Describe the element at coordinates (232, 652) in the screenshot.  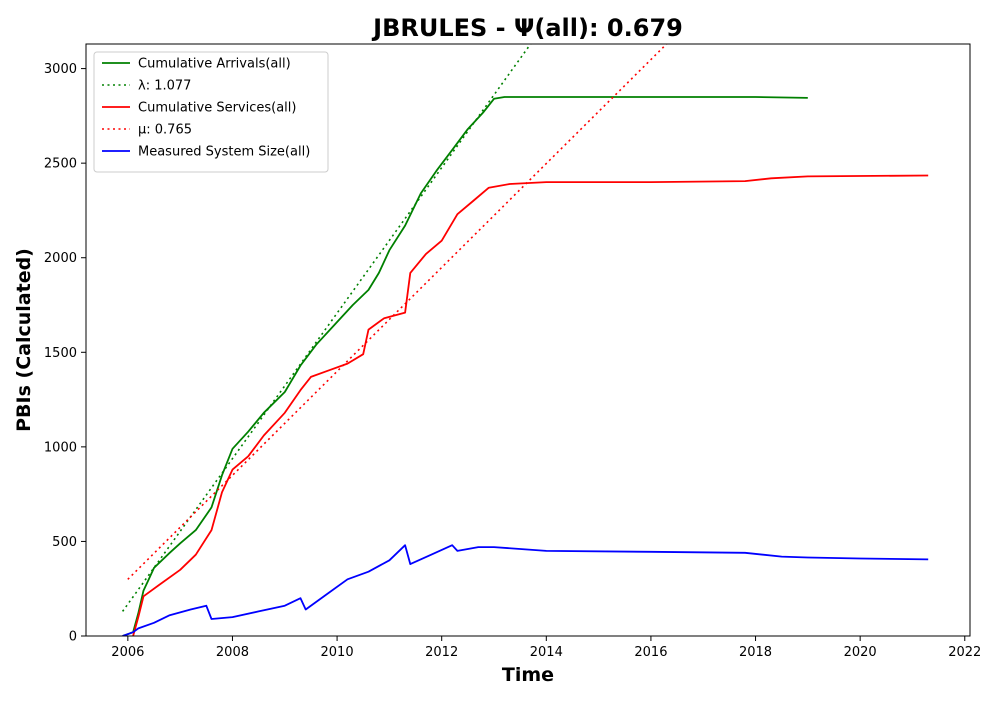
I see `x-tick-label-2008: 2008` at that location.